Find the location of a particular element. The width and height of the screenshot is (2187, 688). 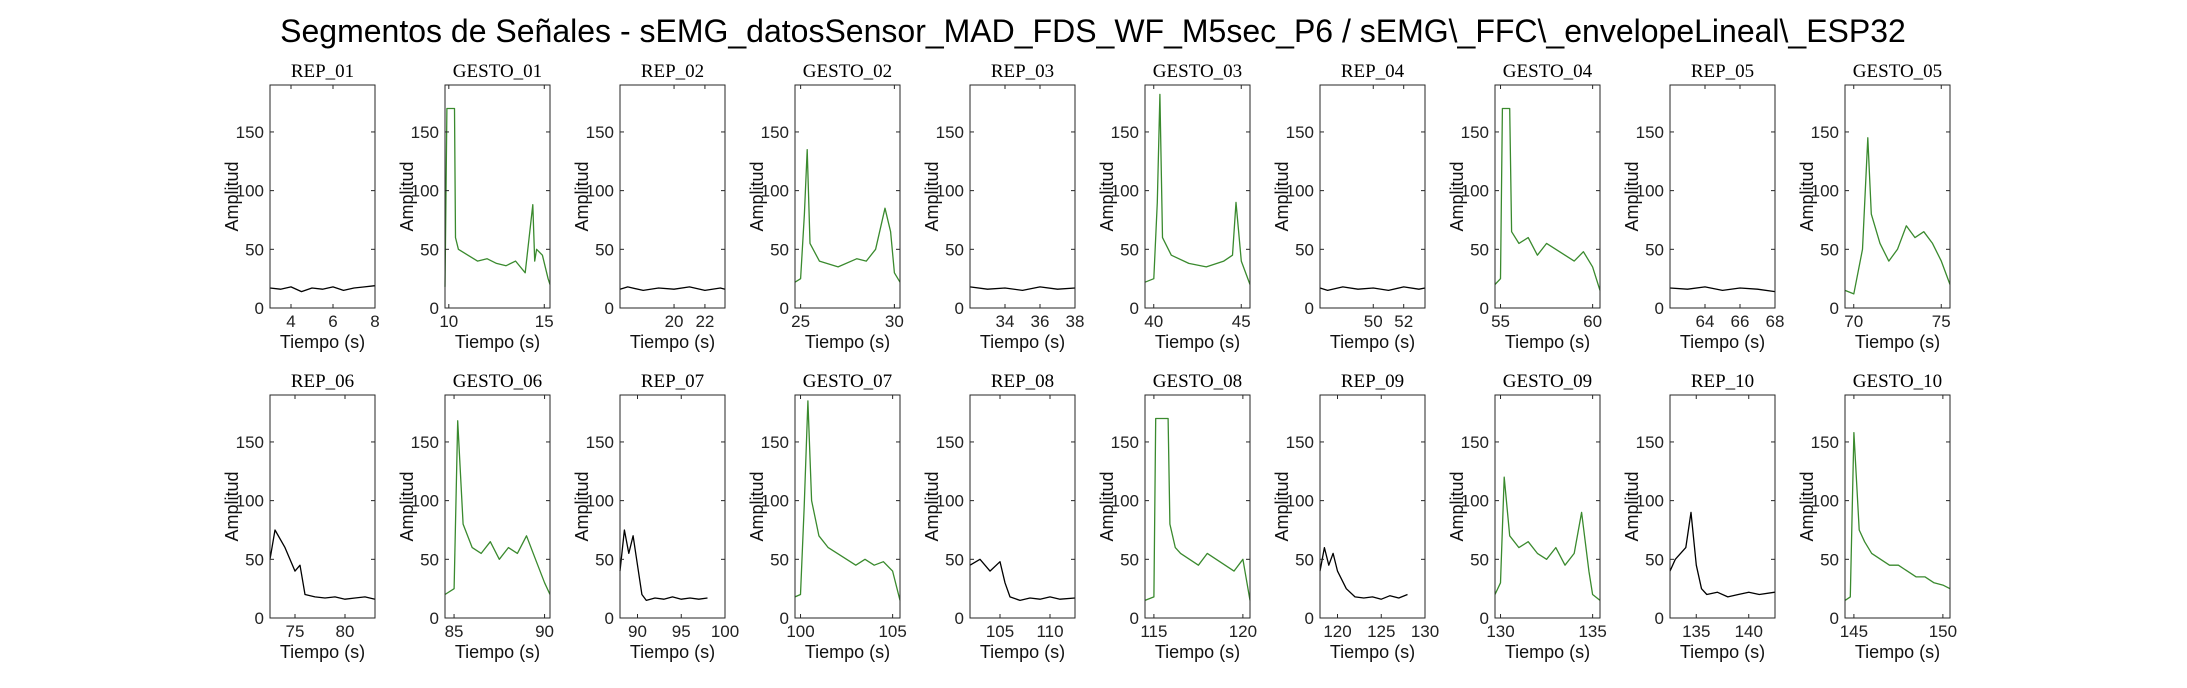

x-tick-label: 22 is located at coordinates (704, 321).